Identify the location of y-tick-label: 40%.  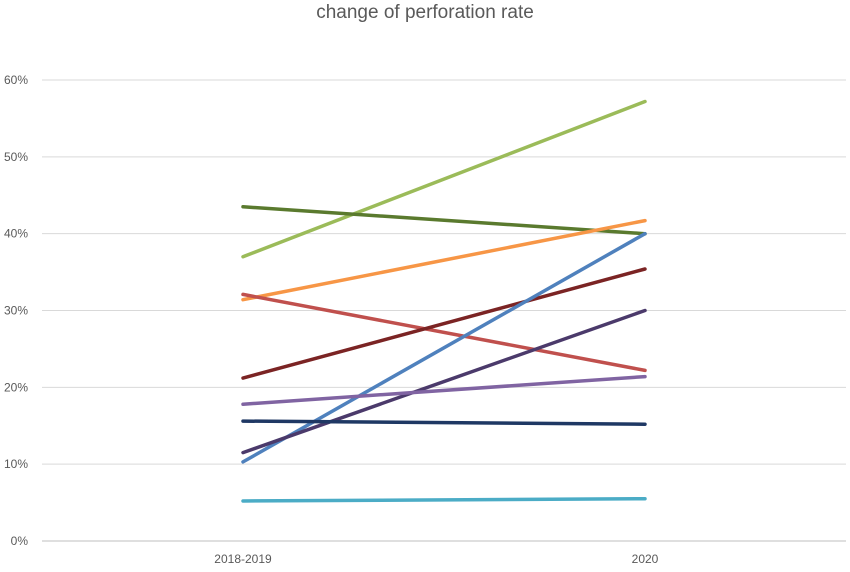
(16, 234).